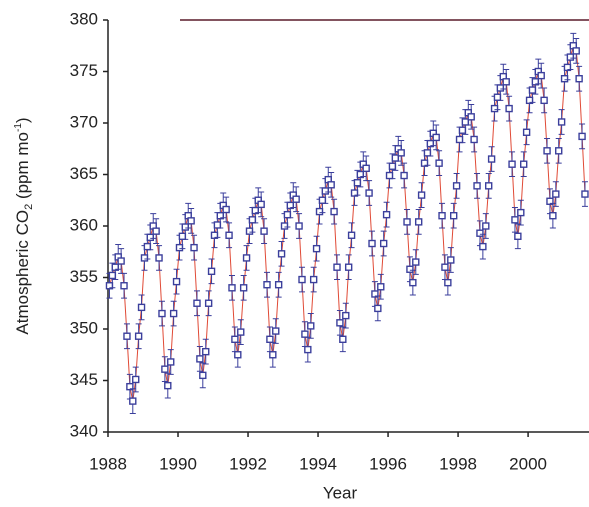  I want to click on y-axis-label: Atmospheric CO2 (ppm mo-1), so click(24, 225).